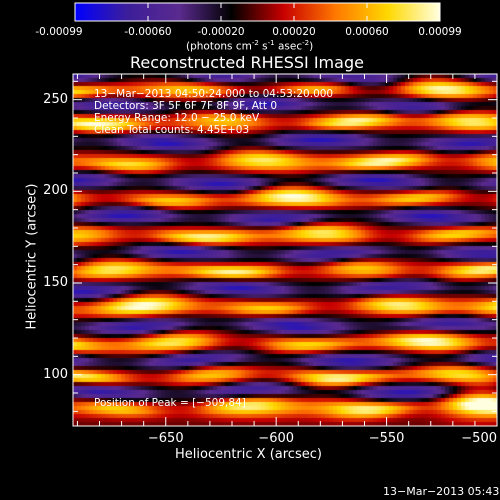 The width and height of the screenshot is (500, 500). What do you see at coordinates (186, 106) in the screenshot?
I see `annotation-detectors: Detectors: 3F 5F 6F 7F 8F 9F, Att 0` at bounding box center [186, 106].